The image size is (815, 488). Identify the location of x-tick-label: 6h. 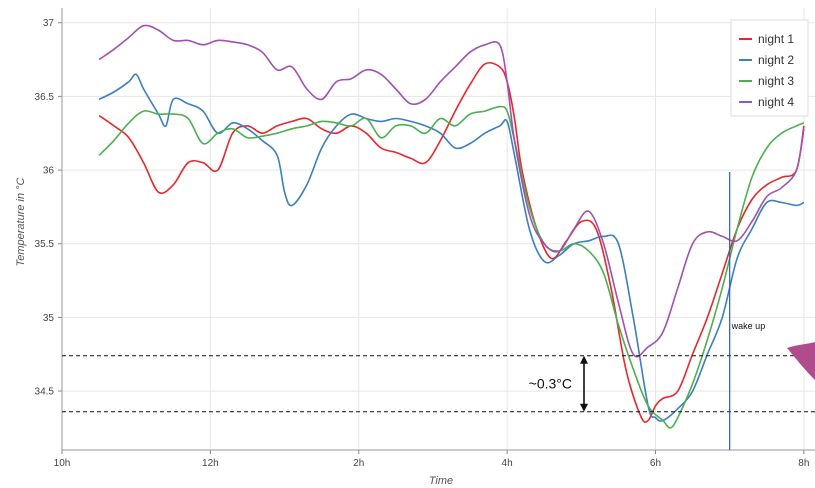
(655, 463).